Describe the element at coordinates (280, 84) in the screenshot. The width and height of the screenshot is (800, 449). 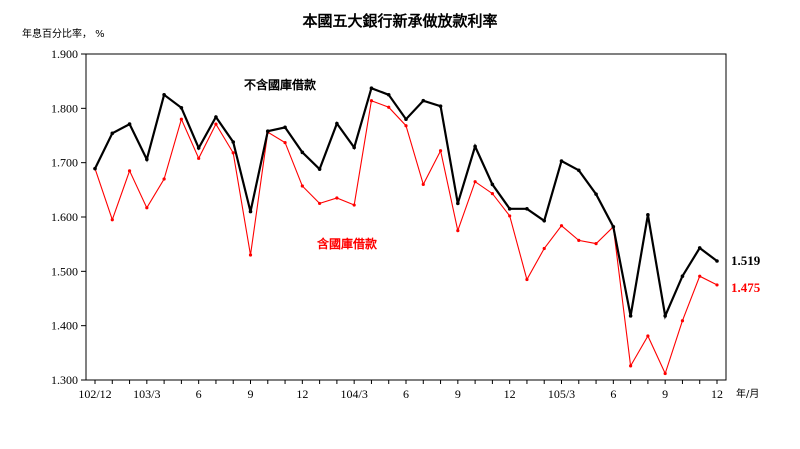
I see `series-label-excl-treasury: 不含國庫借款` at that location.